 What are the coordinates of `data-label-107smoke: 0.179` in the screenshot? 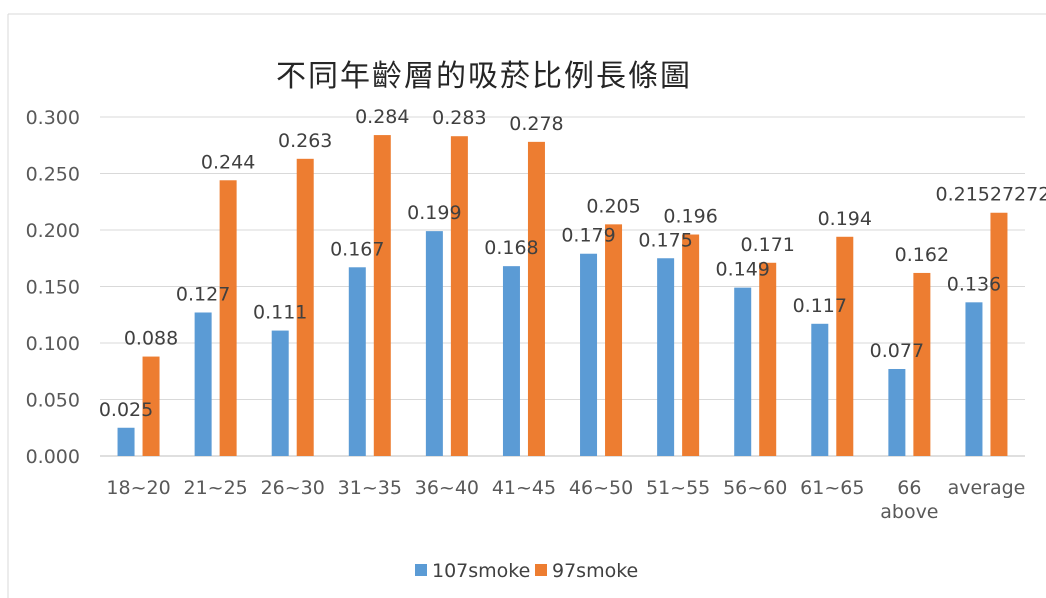 It's located at (588, 236).